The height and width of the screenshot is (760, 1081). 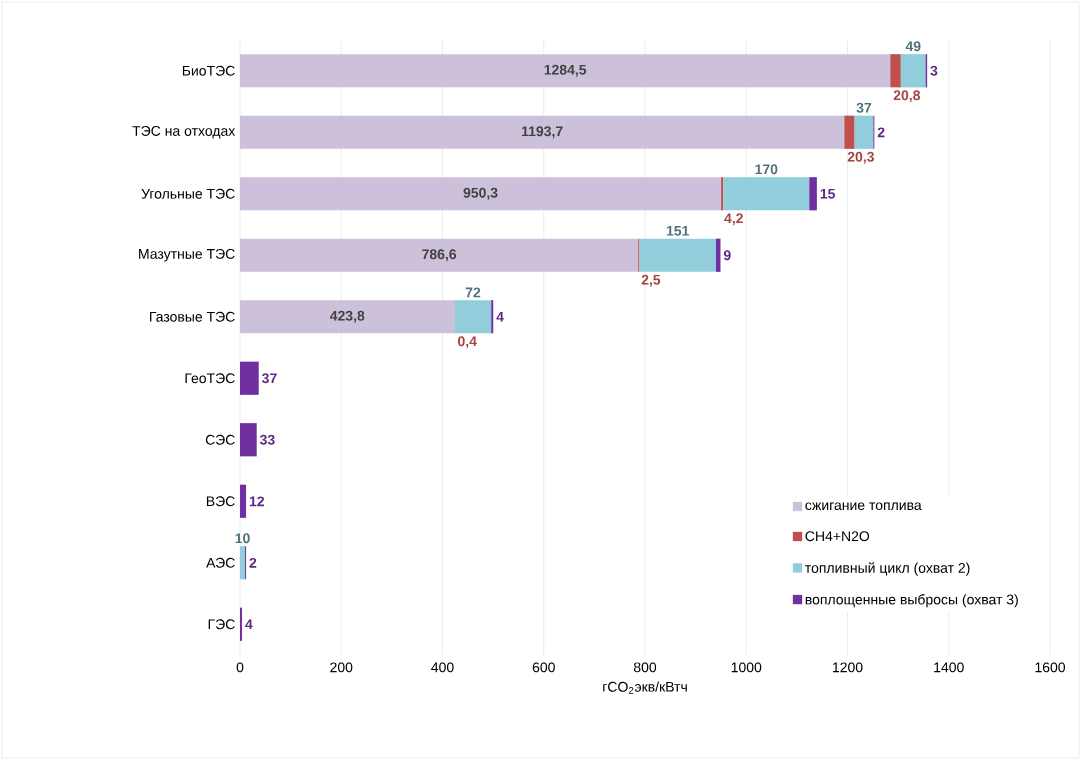 What do you see at coordinates (727, 255) in the screenshot?
I see `data-label: 9` at bounding box center [727, 255].